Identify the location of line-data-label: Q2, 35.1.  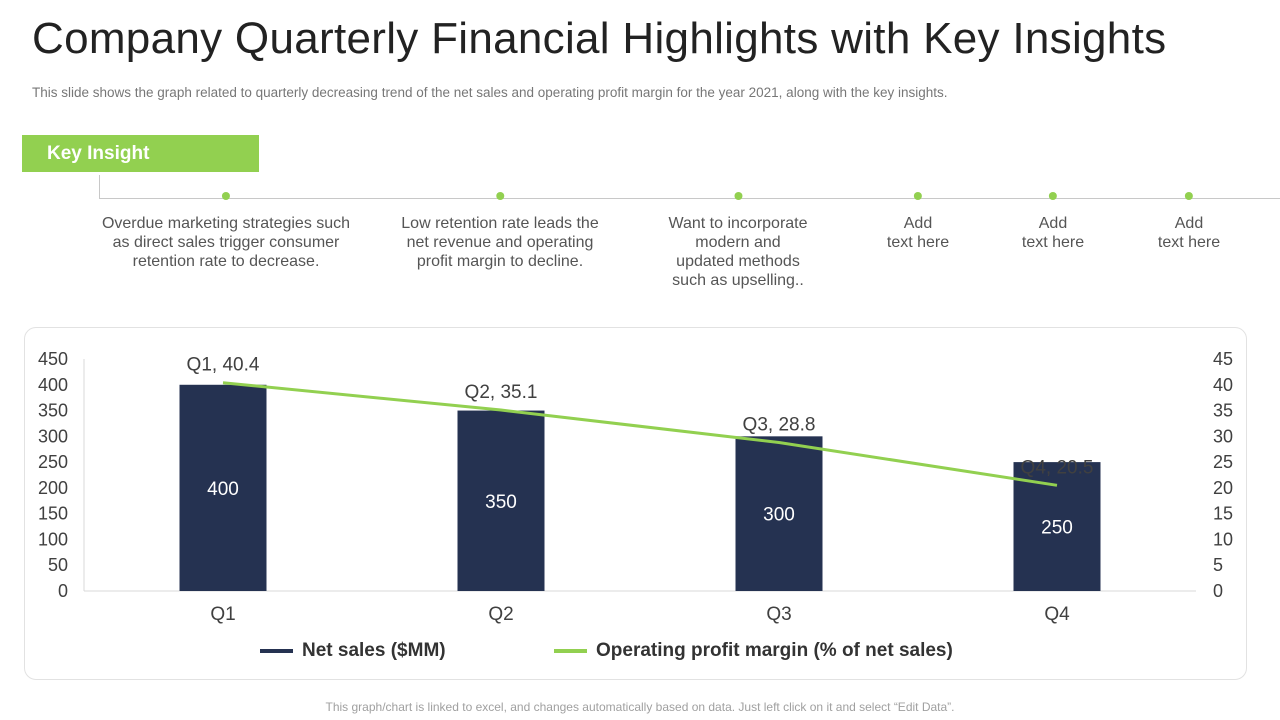
(501, 392).